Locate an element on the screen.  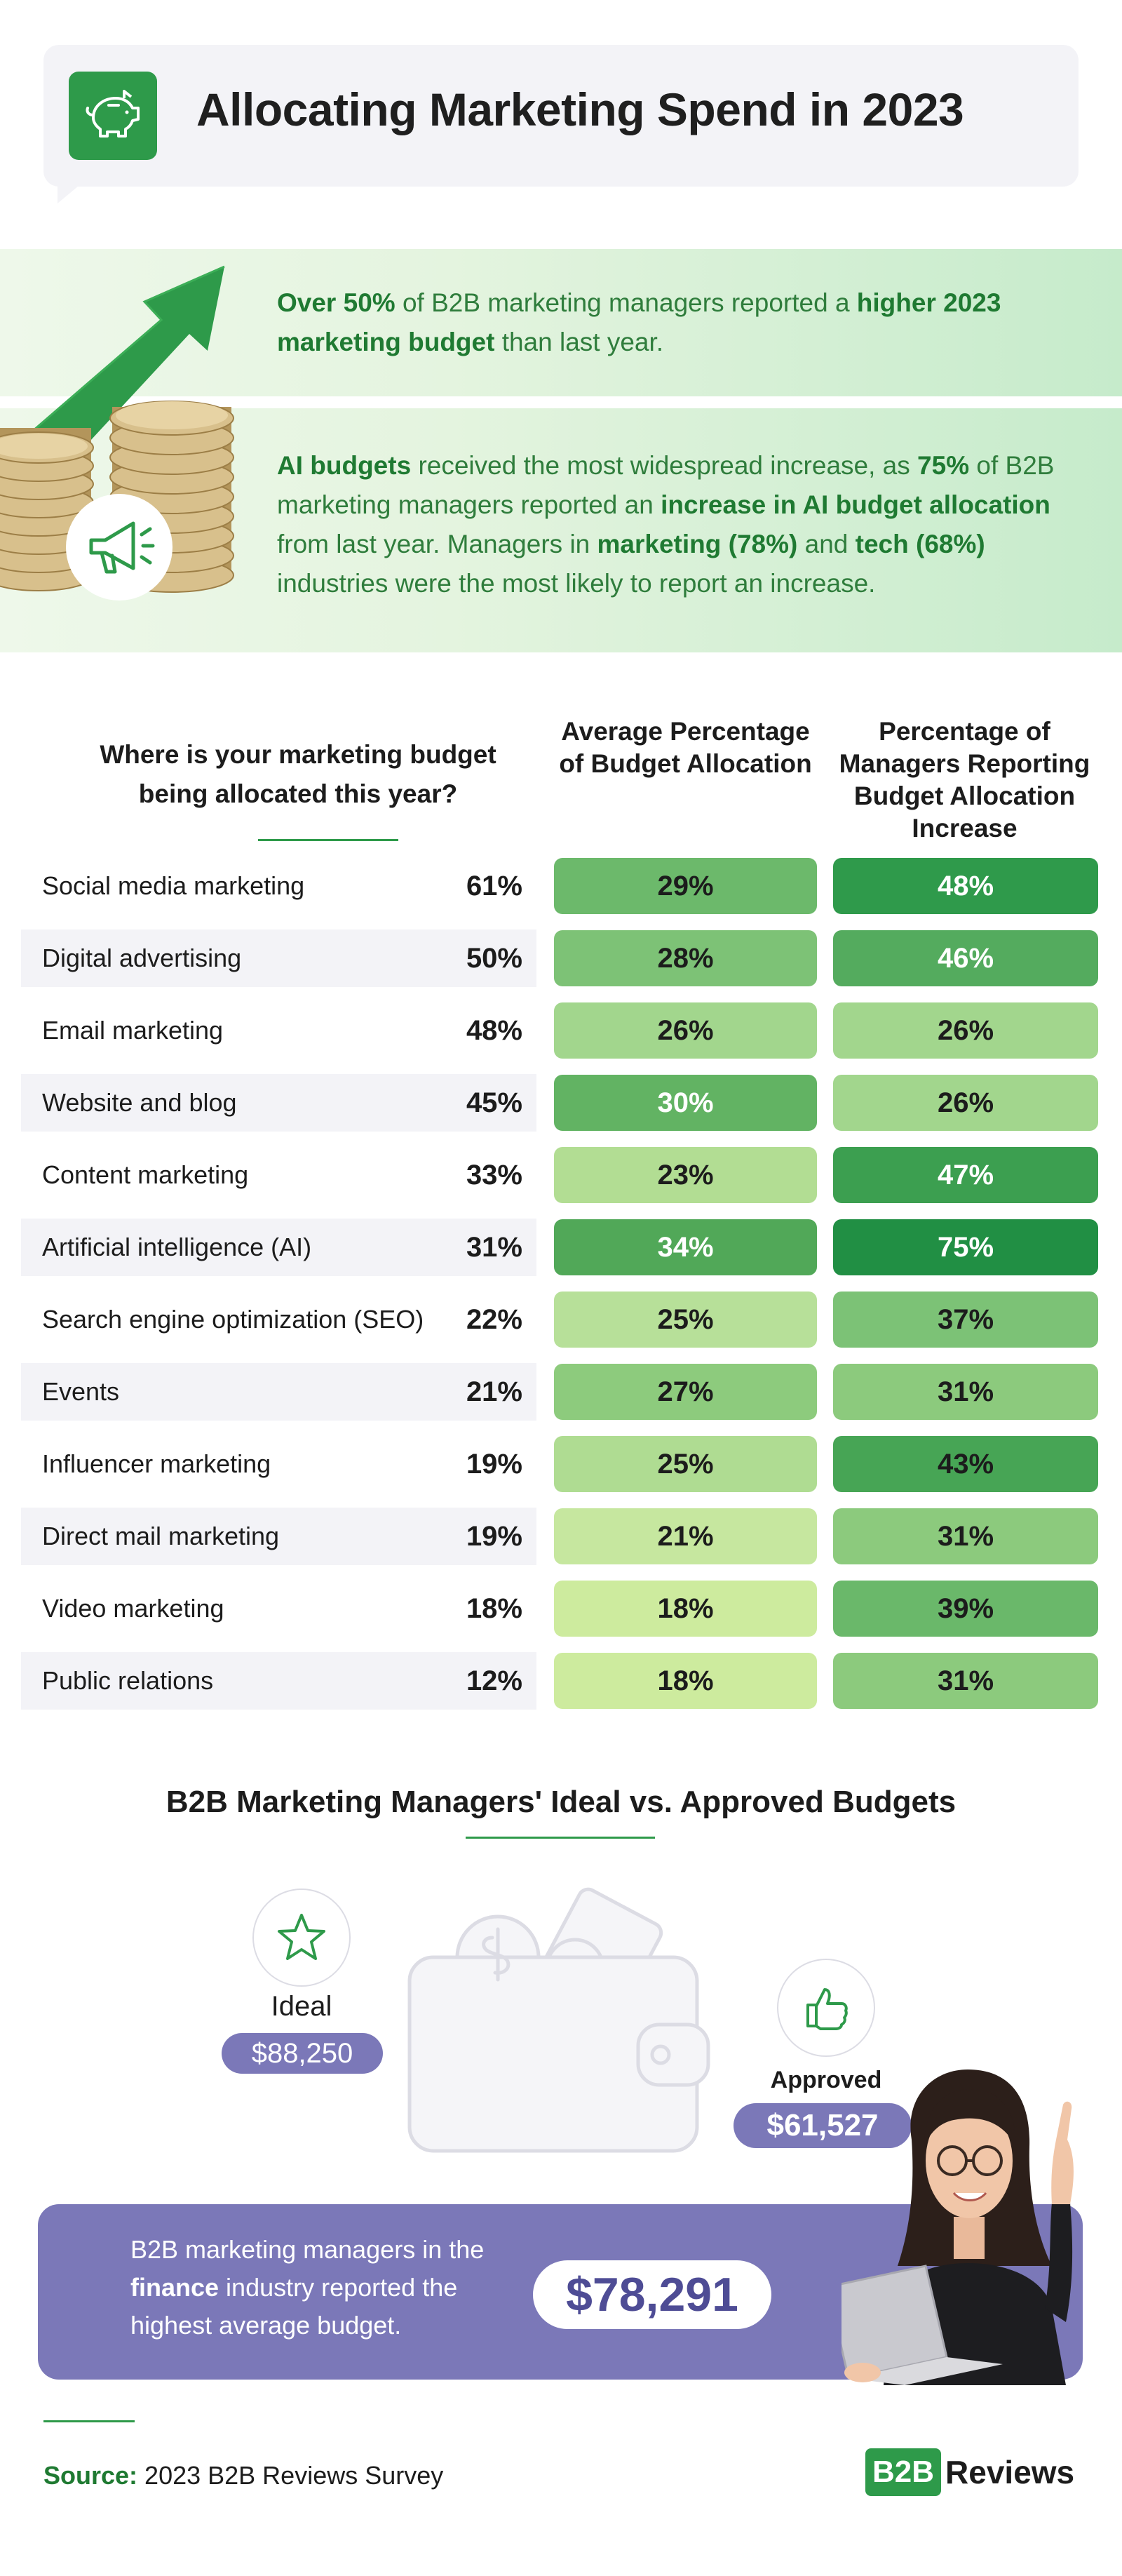
row-percentage: 22% is located at coordinates (494, 1319).